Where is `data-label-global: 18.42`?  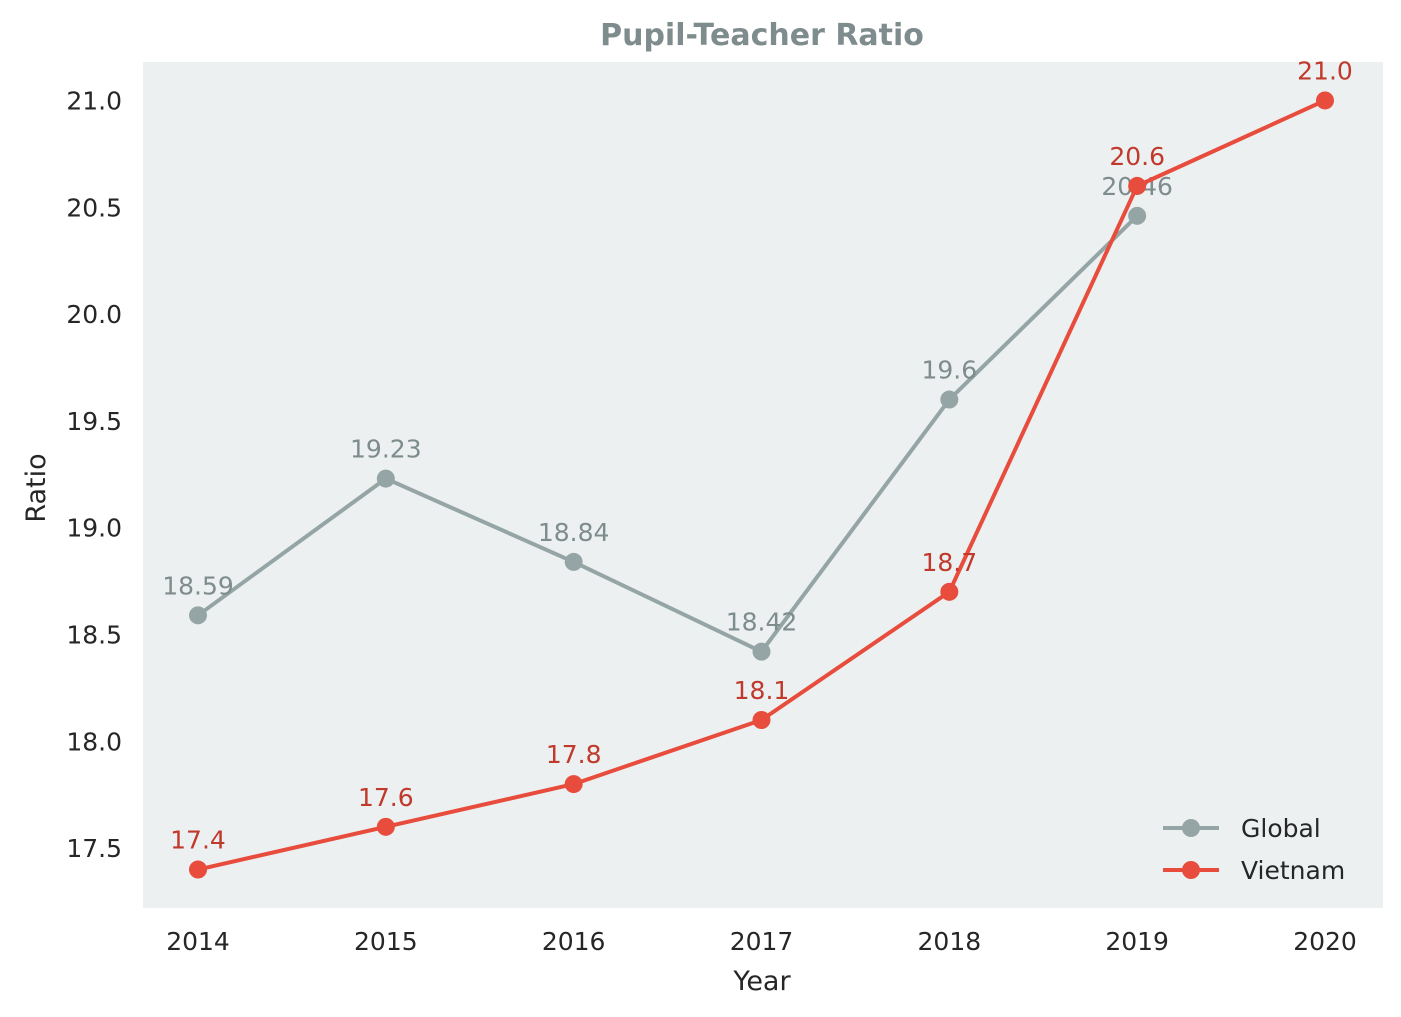 data-label-global: 18.42 is located at coordinates (762, 622).